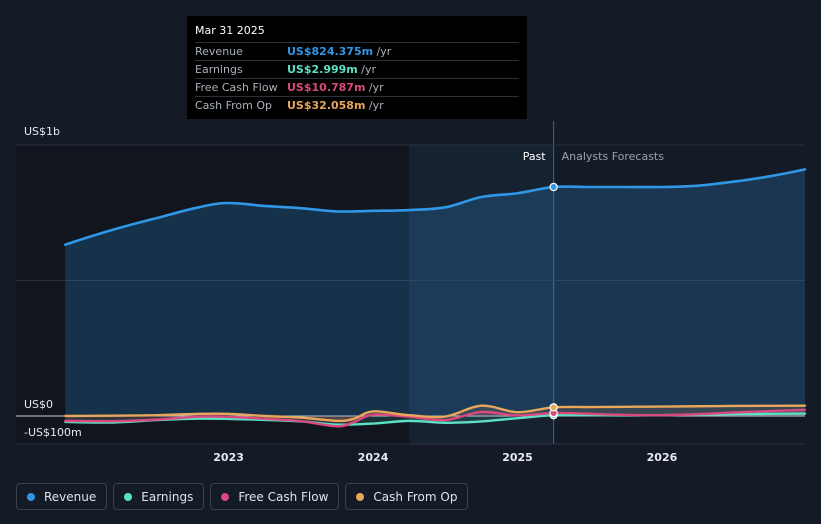 The height and width of the screenshot is (524, 821). What do you see at coordinates (535, 156) in the screenshot?
I see `past-label: Past` at bounding box center [535, 156].